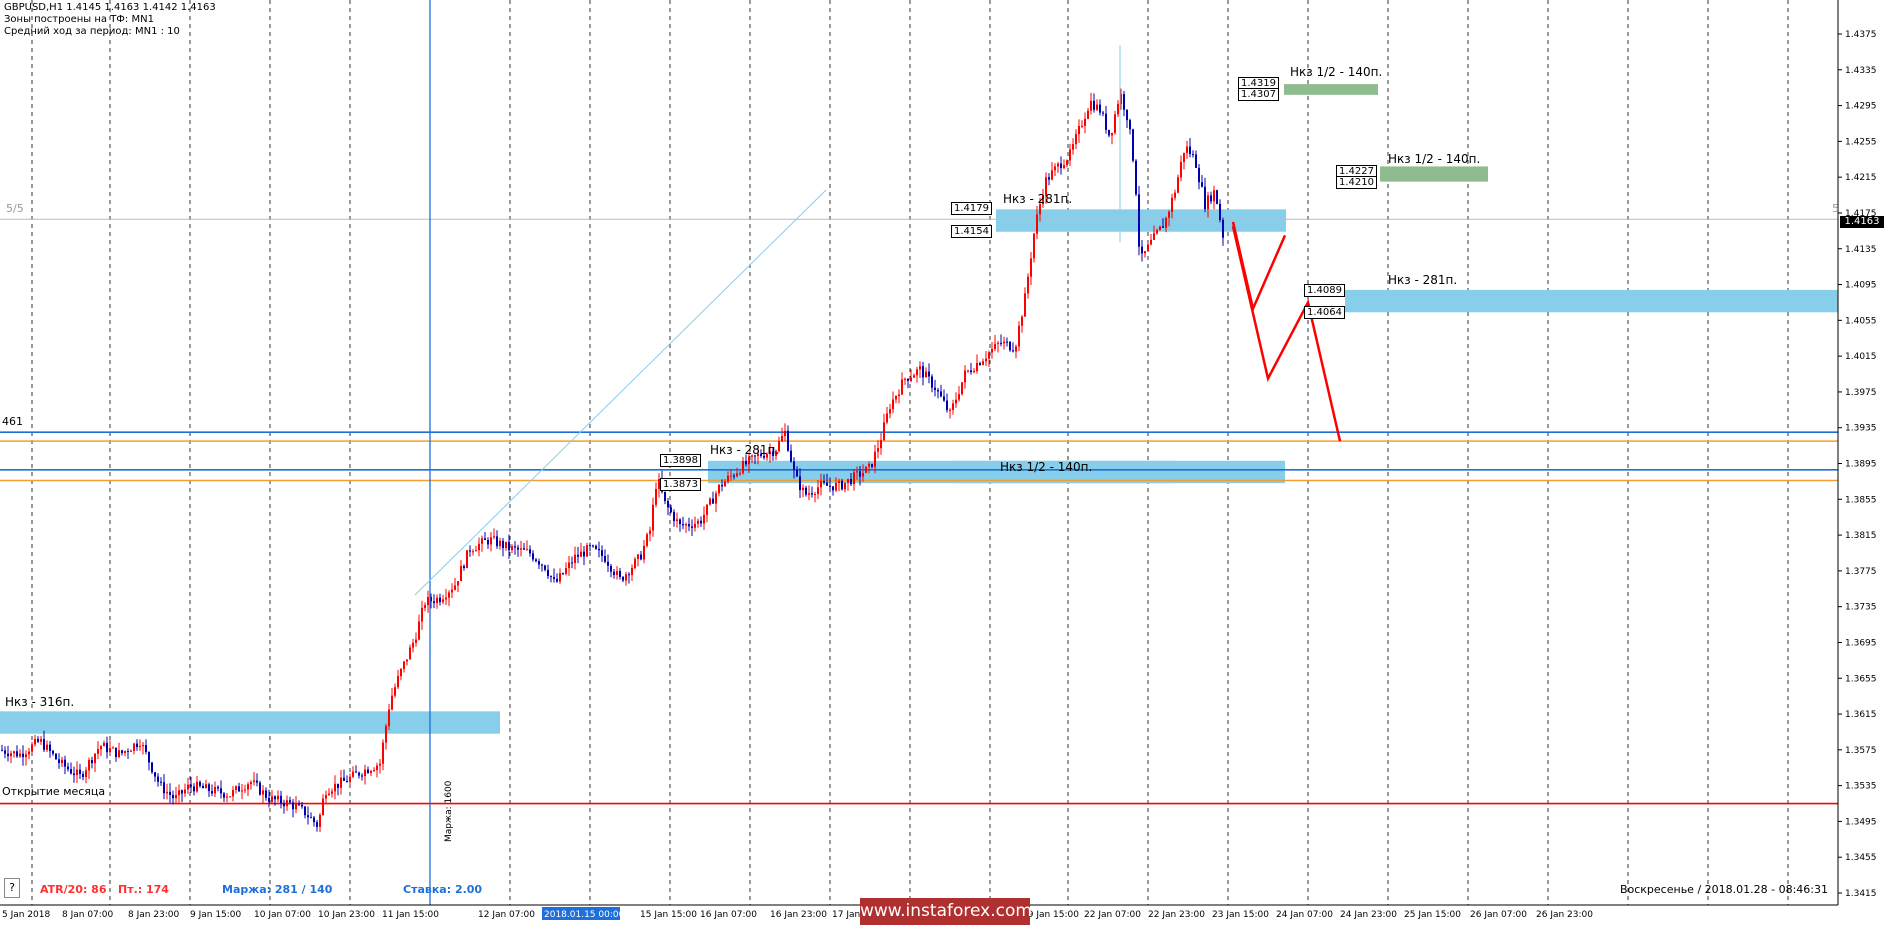 The height and width of the screenshot is (925, 1888). I want to click on time-tick-label: 26 Jan 07:00, so click(1498, 915).